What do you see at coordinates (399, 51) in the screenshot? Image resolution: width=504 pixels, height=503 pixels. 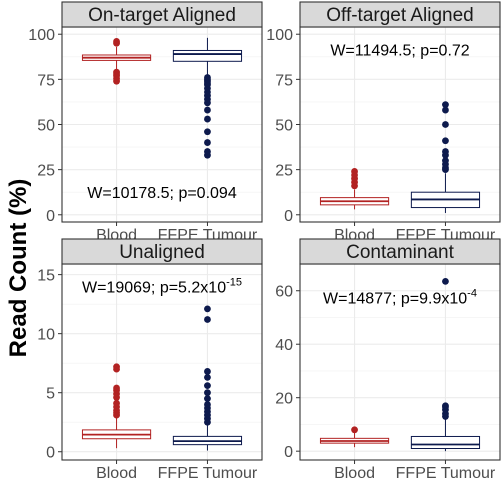 I see `test-statistic-annotation: W=11494.5; p=0.72` at bounding box center [399, 51].